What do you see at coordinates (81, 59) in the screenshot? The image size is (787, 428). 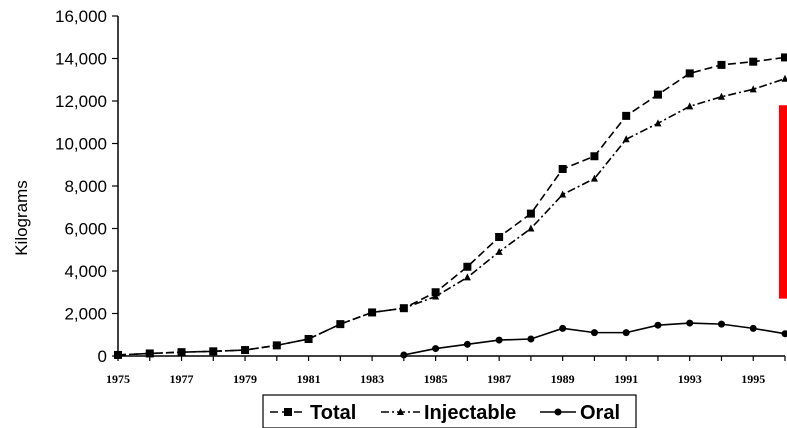 I see `y-tick-label: 14,000` at bounding box center [81, 59].